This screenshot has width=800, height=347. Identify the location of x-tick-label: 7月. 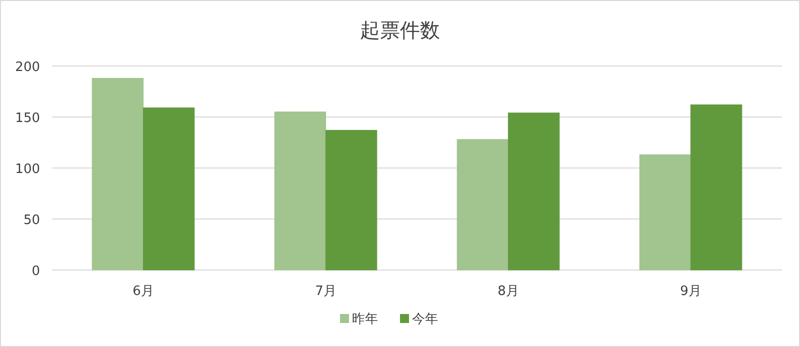
(325, 291).